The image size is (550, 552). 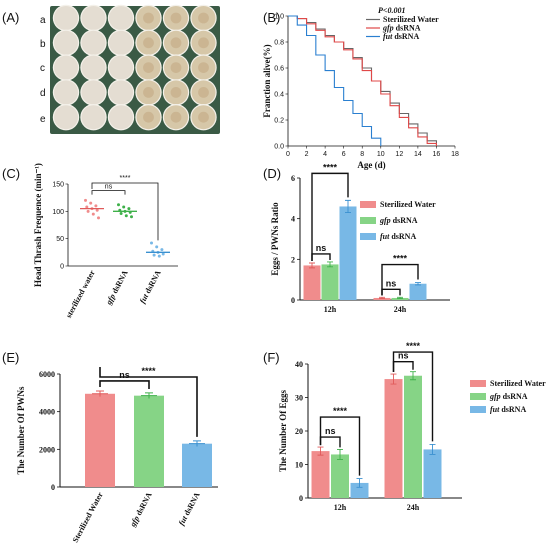 What do you see at coordinates (362, 80) in the screenshot?
I see `survival-series-line` at bounding box center [362, 80].